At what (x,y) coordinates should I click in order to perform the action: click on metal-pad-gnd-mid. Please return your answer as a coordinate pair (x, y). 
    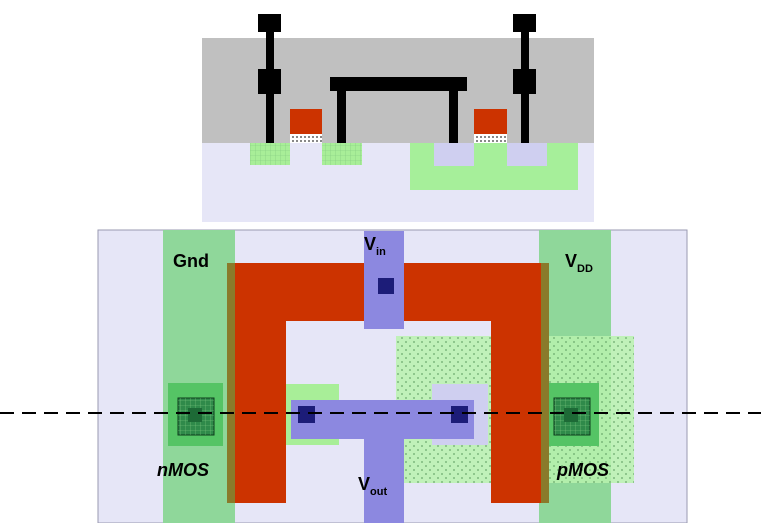
    Looking at the image, I should click on (269, 81).